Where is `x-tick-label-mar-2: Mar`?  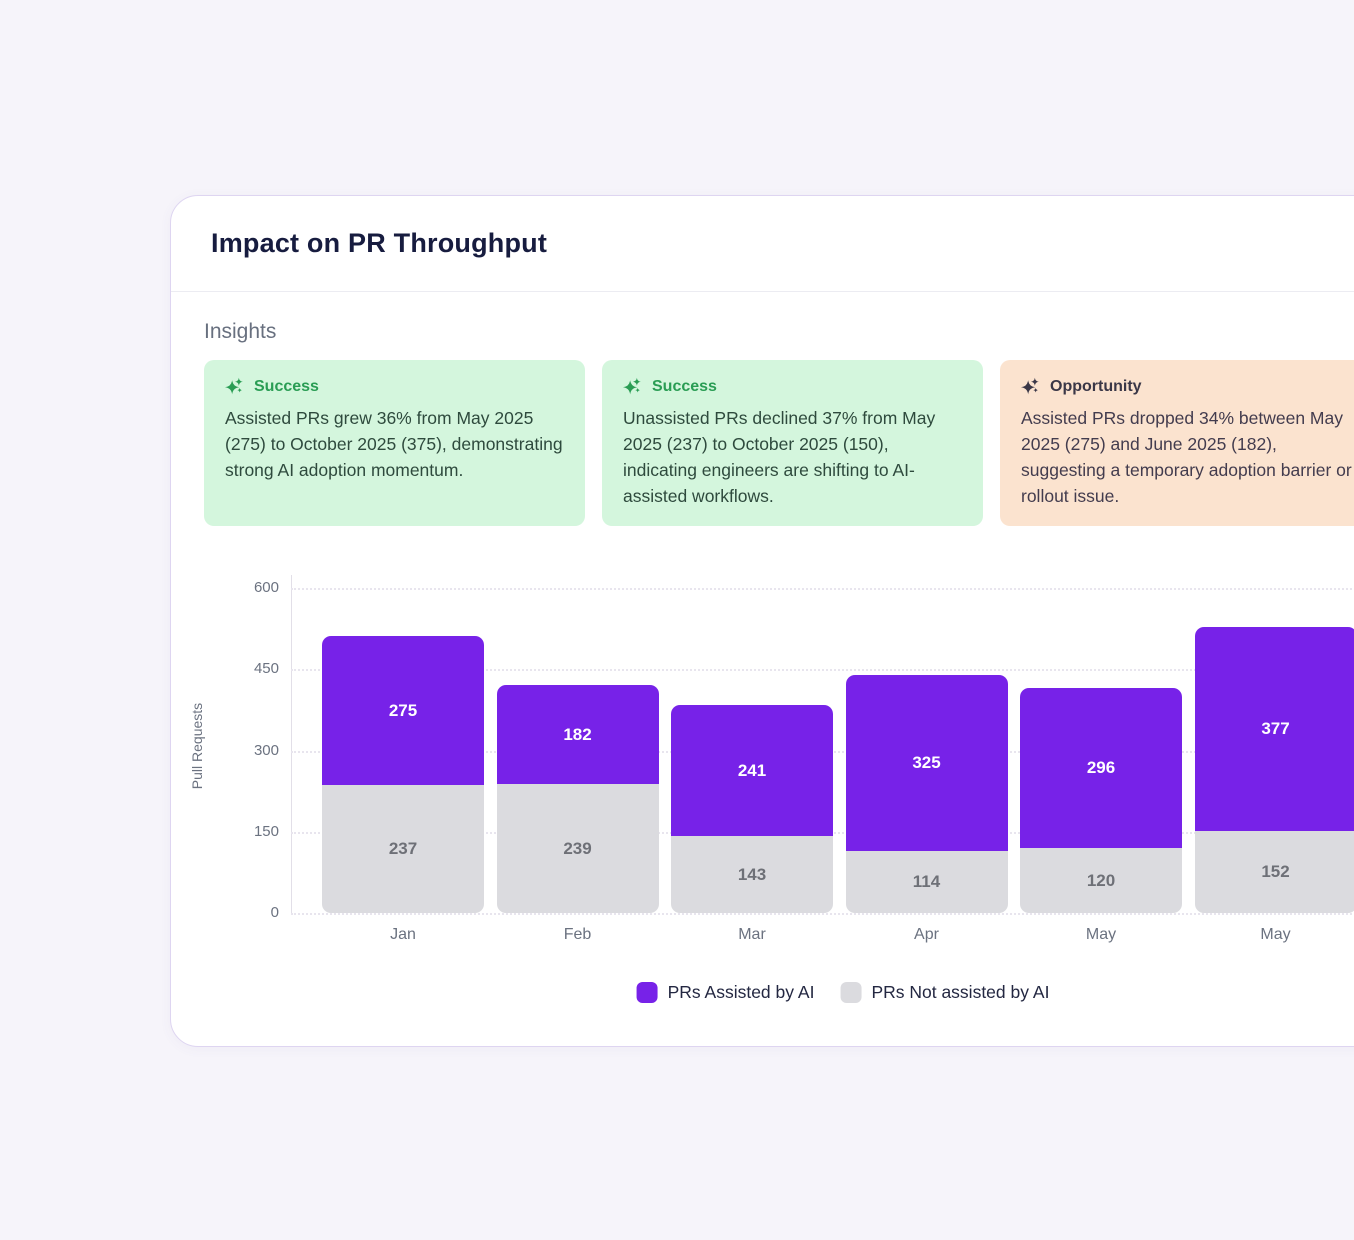 x-tick-label-mar-2: Mar is located at coordinates (752, 934).